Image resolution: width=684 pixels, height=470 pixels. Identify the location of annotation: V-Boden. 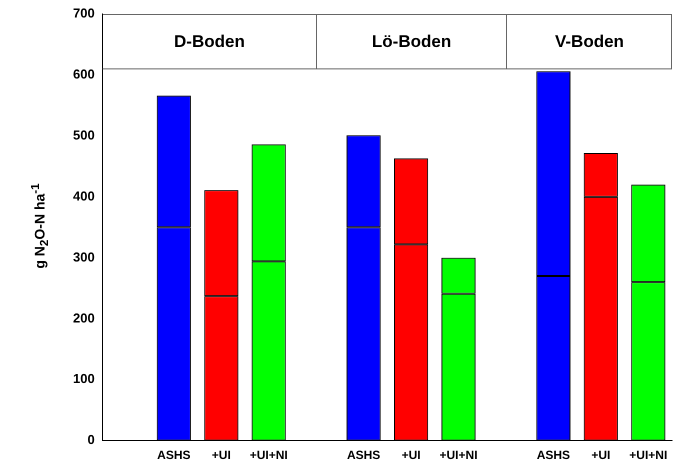
(589, 42).